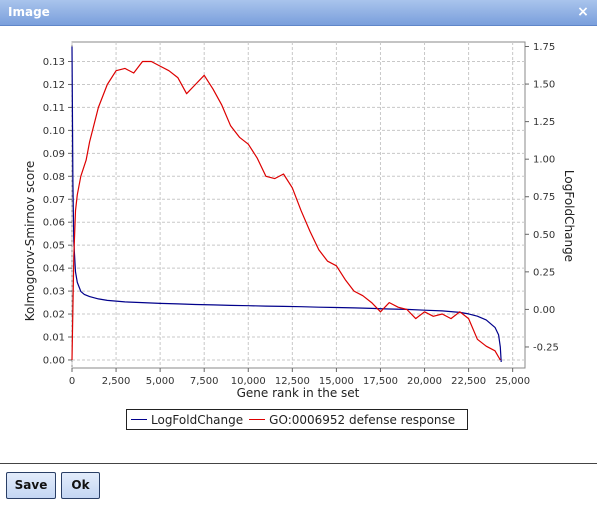  What do you see at coordinates (54, 108) in the screenshot?
I see `y-left-tick-label: 0.11` at bounding box center [54, 108].